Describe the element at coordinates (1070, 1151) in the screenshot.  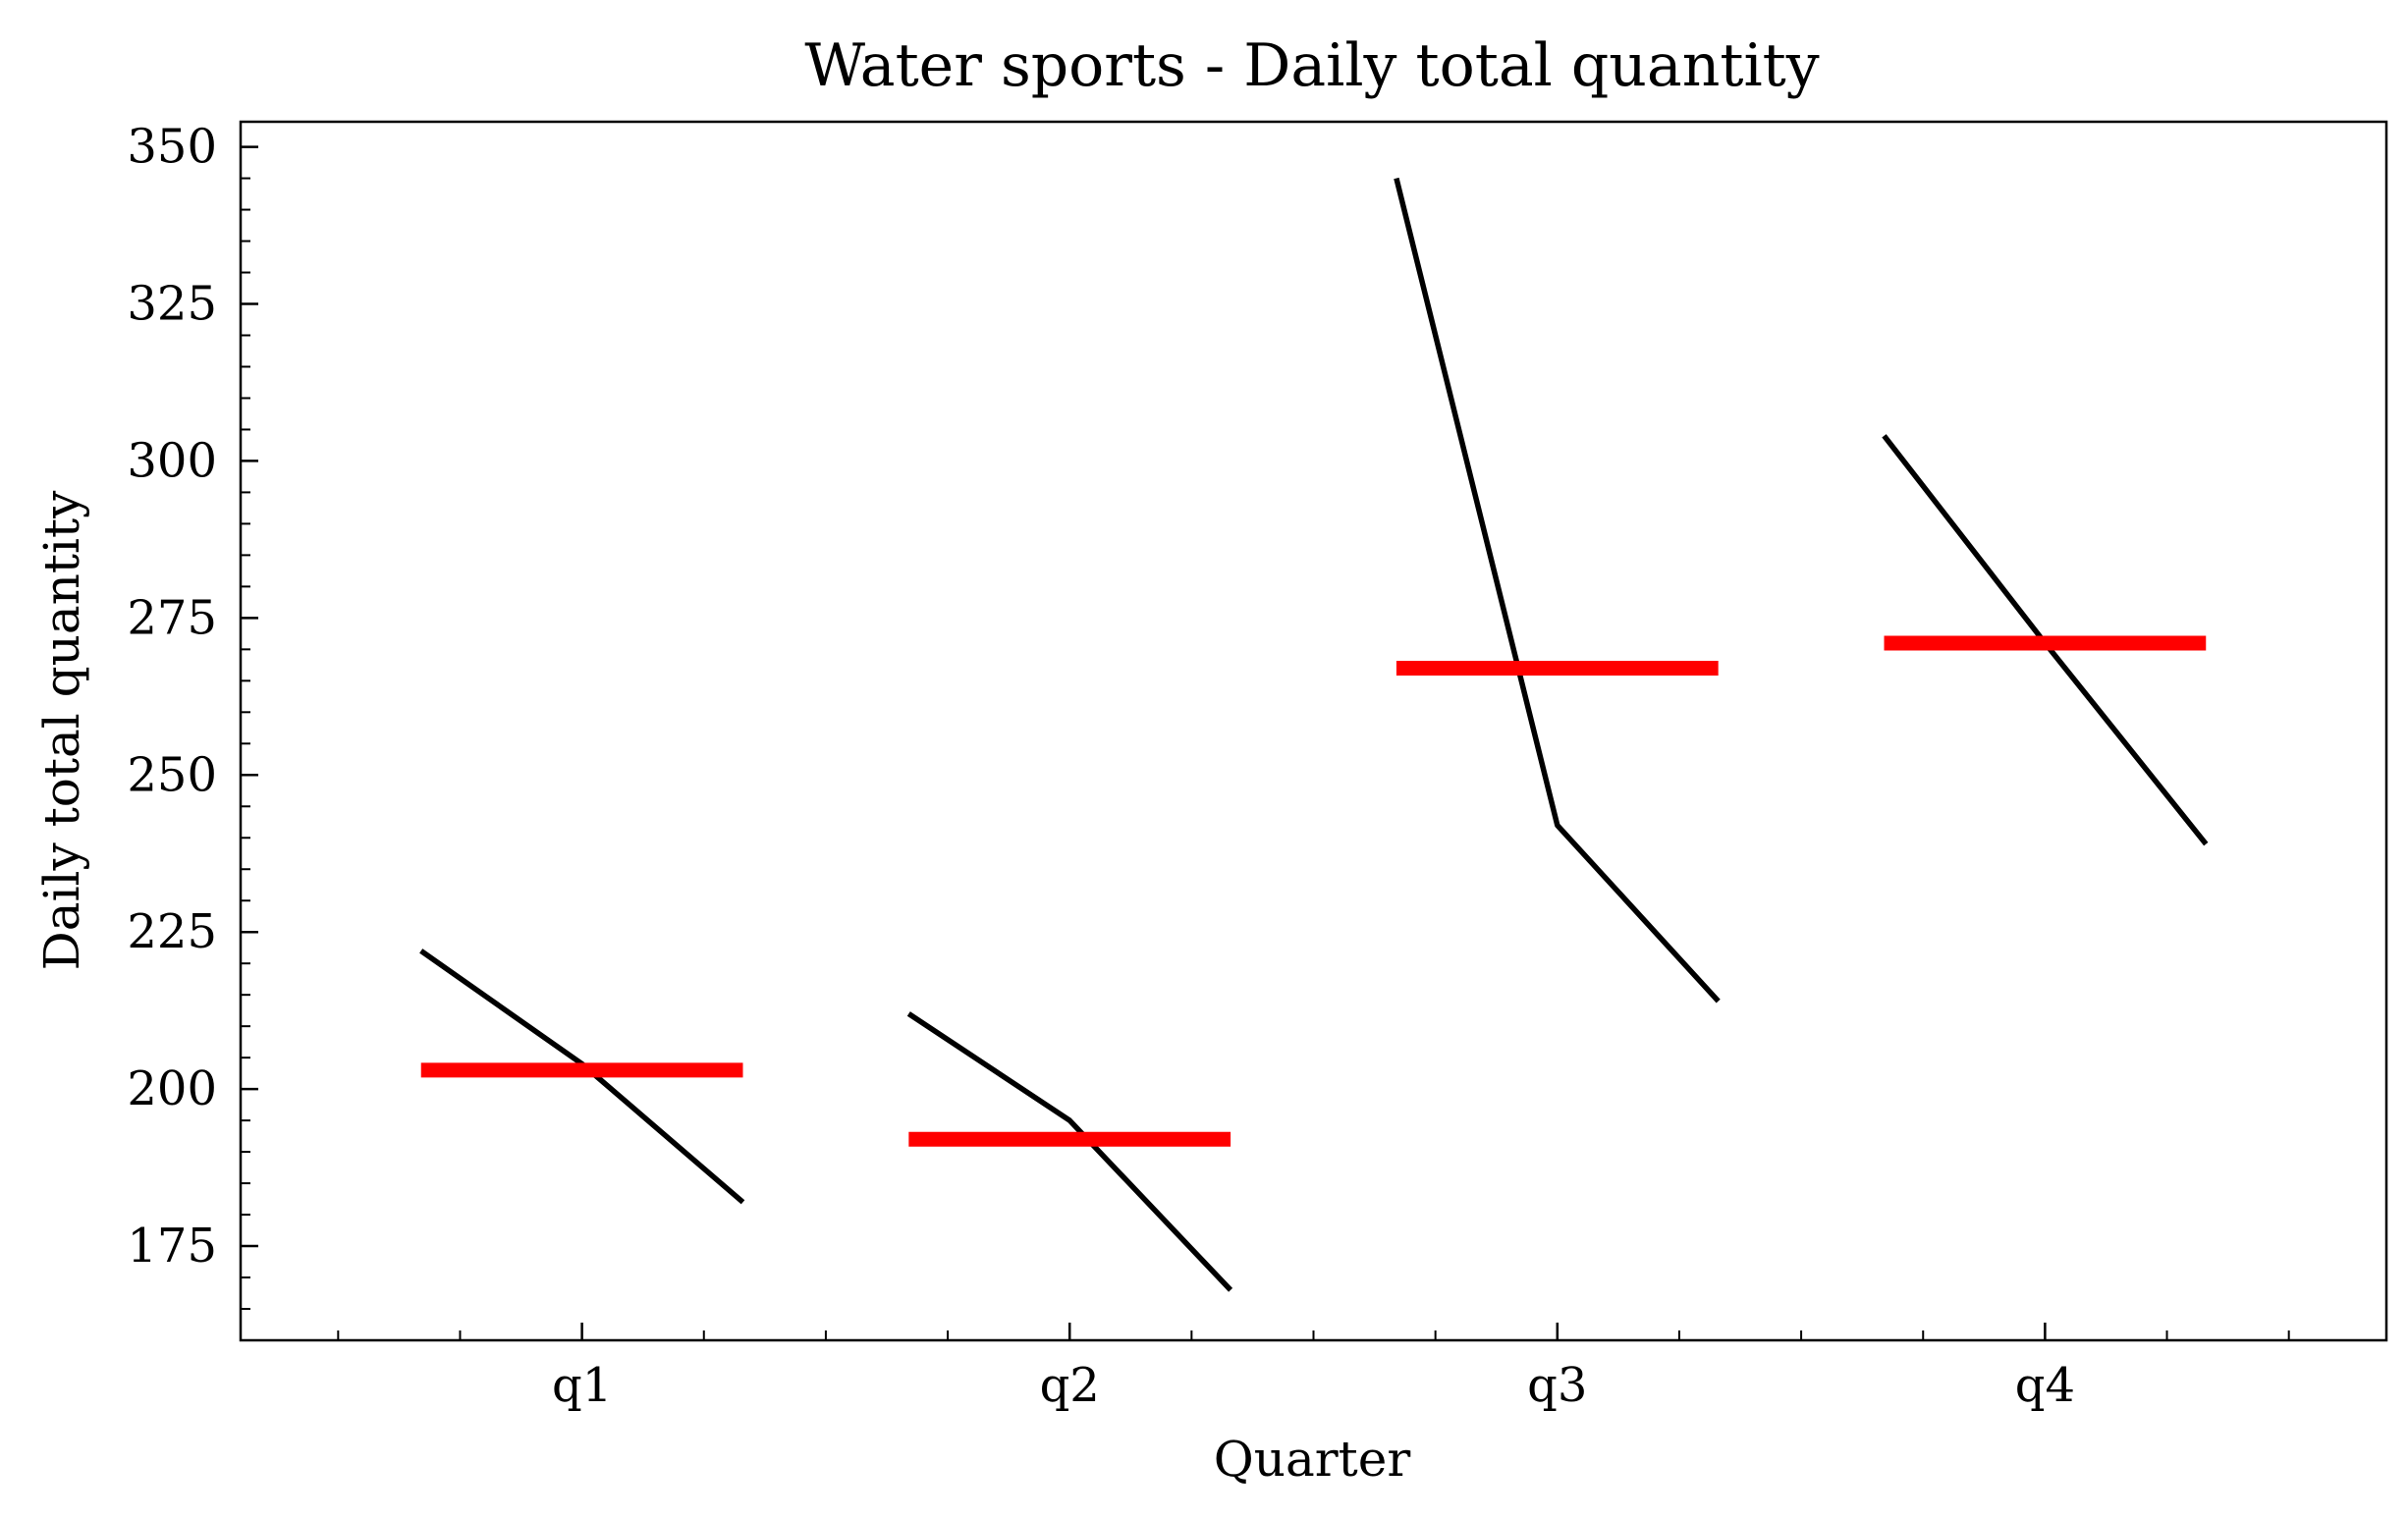
I see `subseries-line-q2` at that location.